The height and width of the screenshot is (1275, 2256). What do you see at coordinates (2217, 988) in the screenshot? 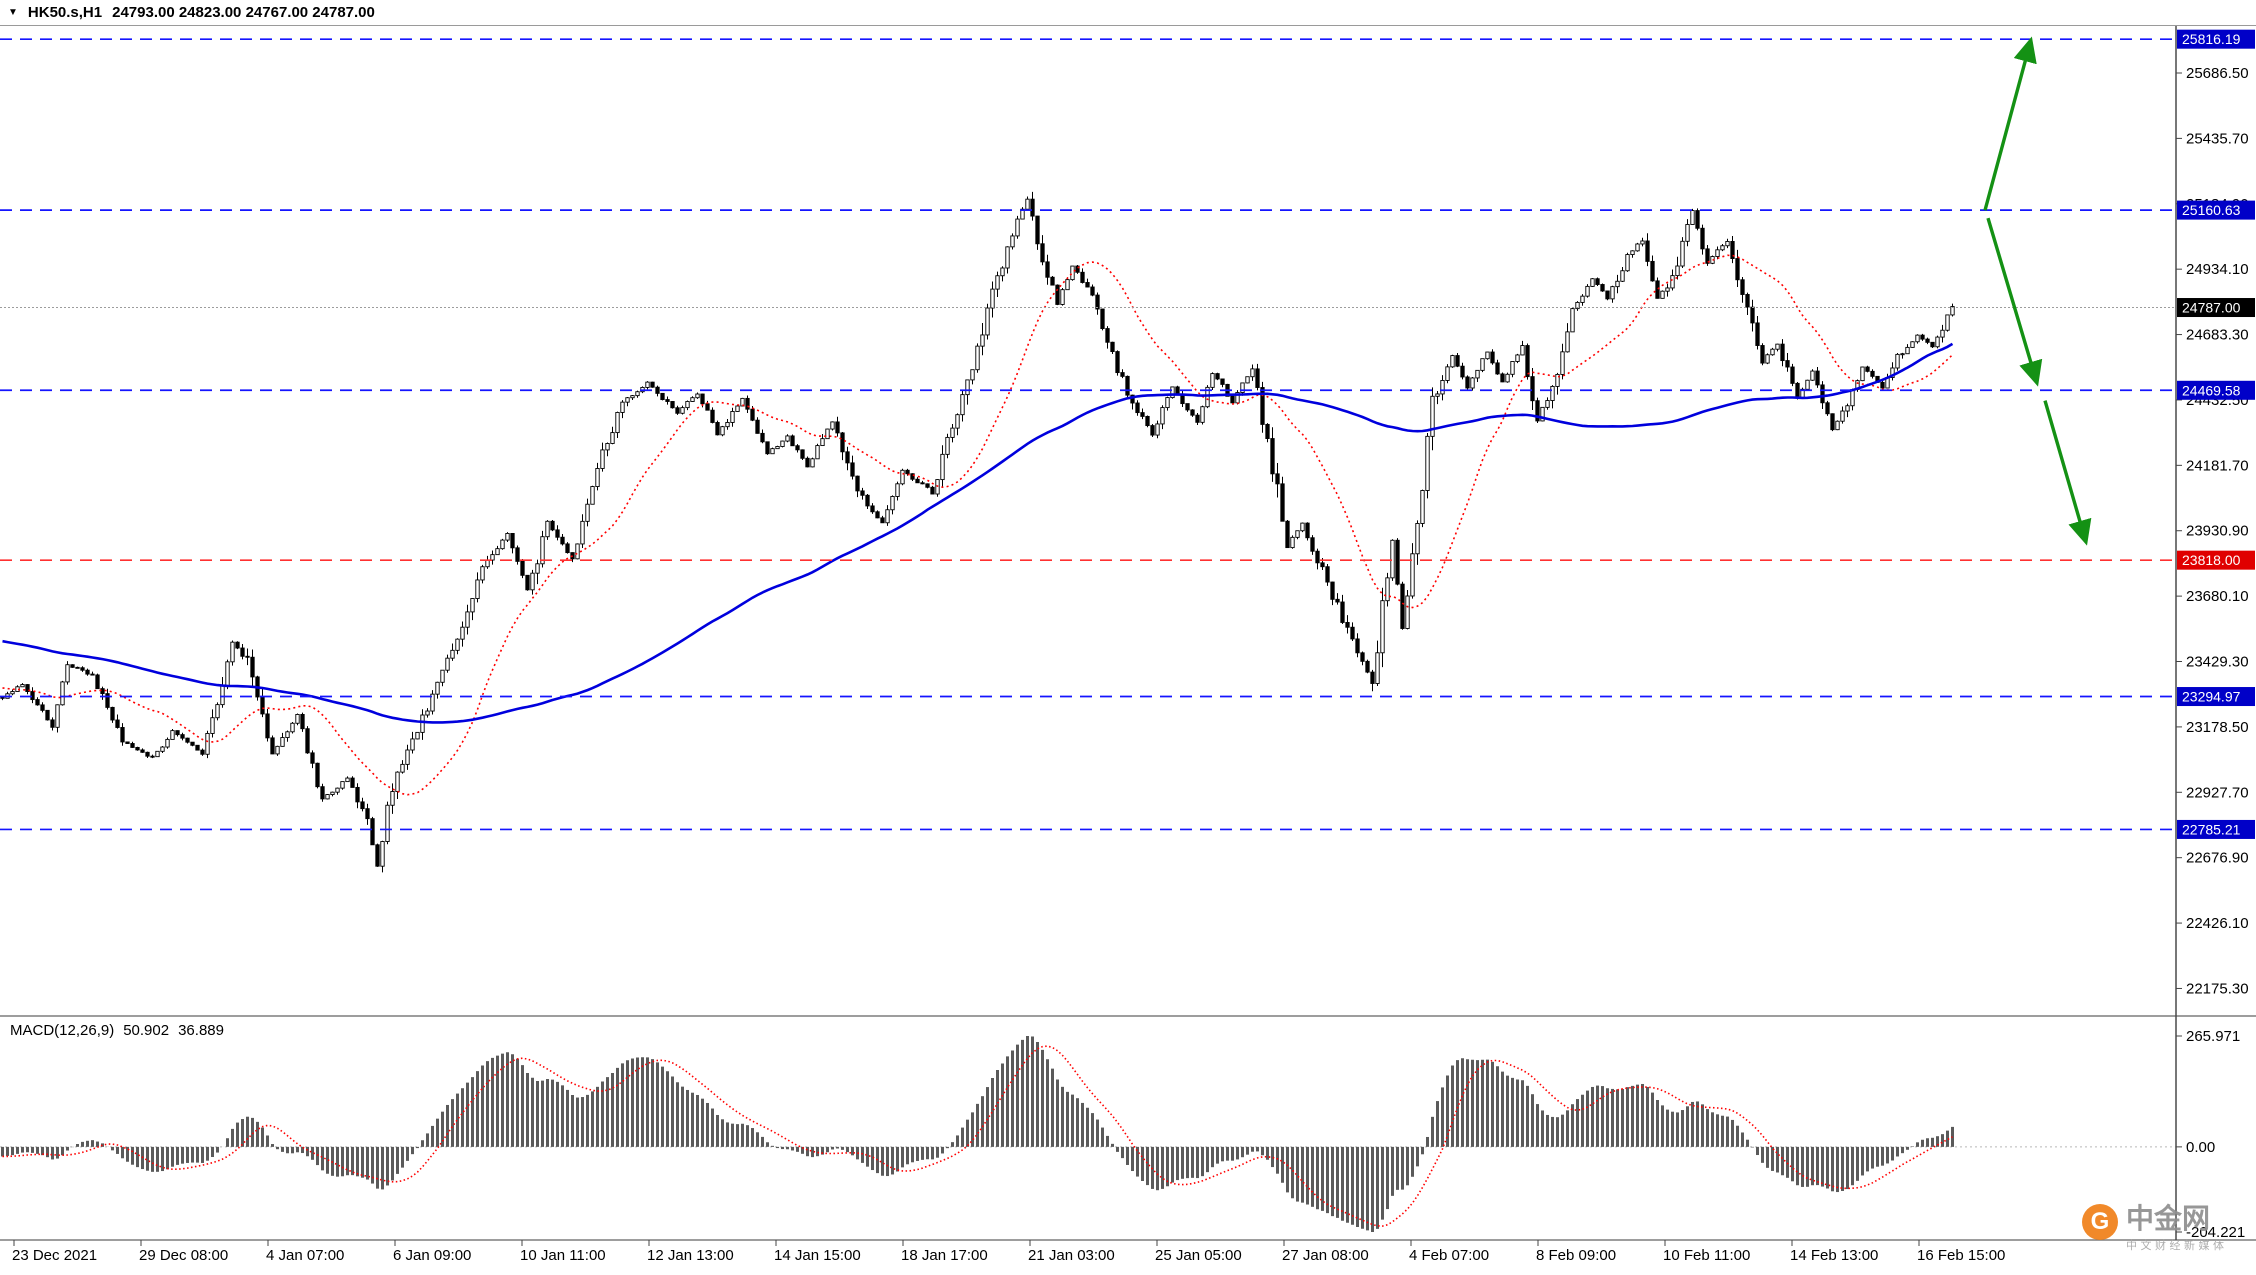
I see `price-tick-label: 22175.30` at bounding box center [2217, 988].